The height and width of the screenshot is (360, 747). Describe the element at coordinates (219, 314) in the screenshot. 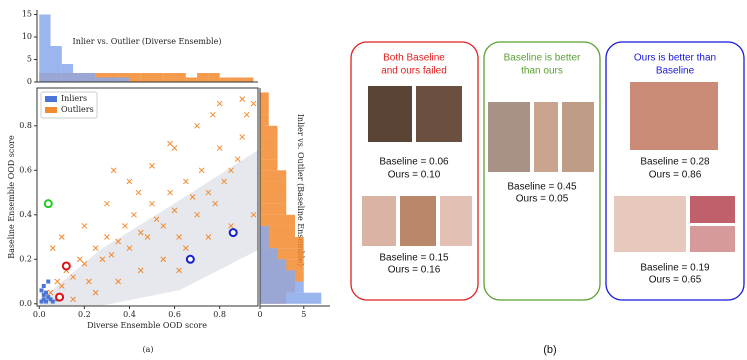

I see `x-tick-label: 0.8` at that location.